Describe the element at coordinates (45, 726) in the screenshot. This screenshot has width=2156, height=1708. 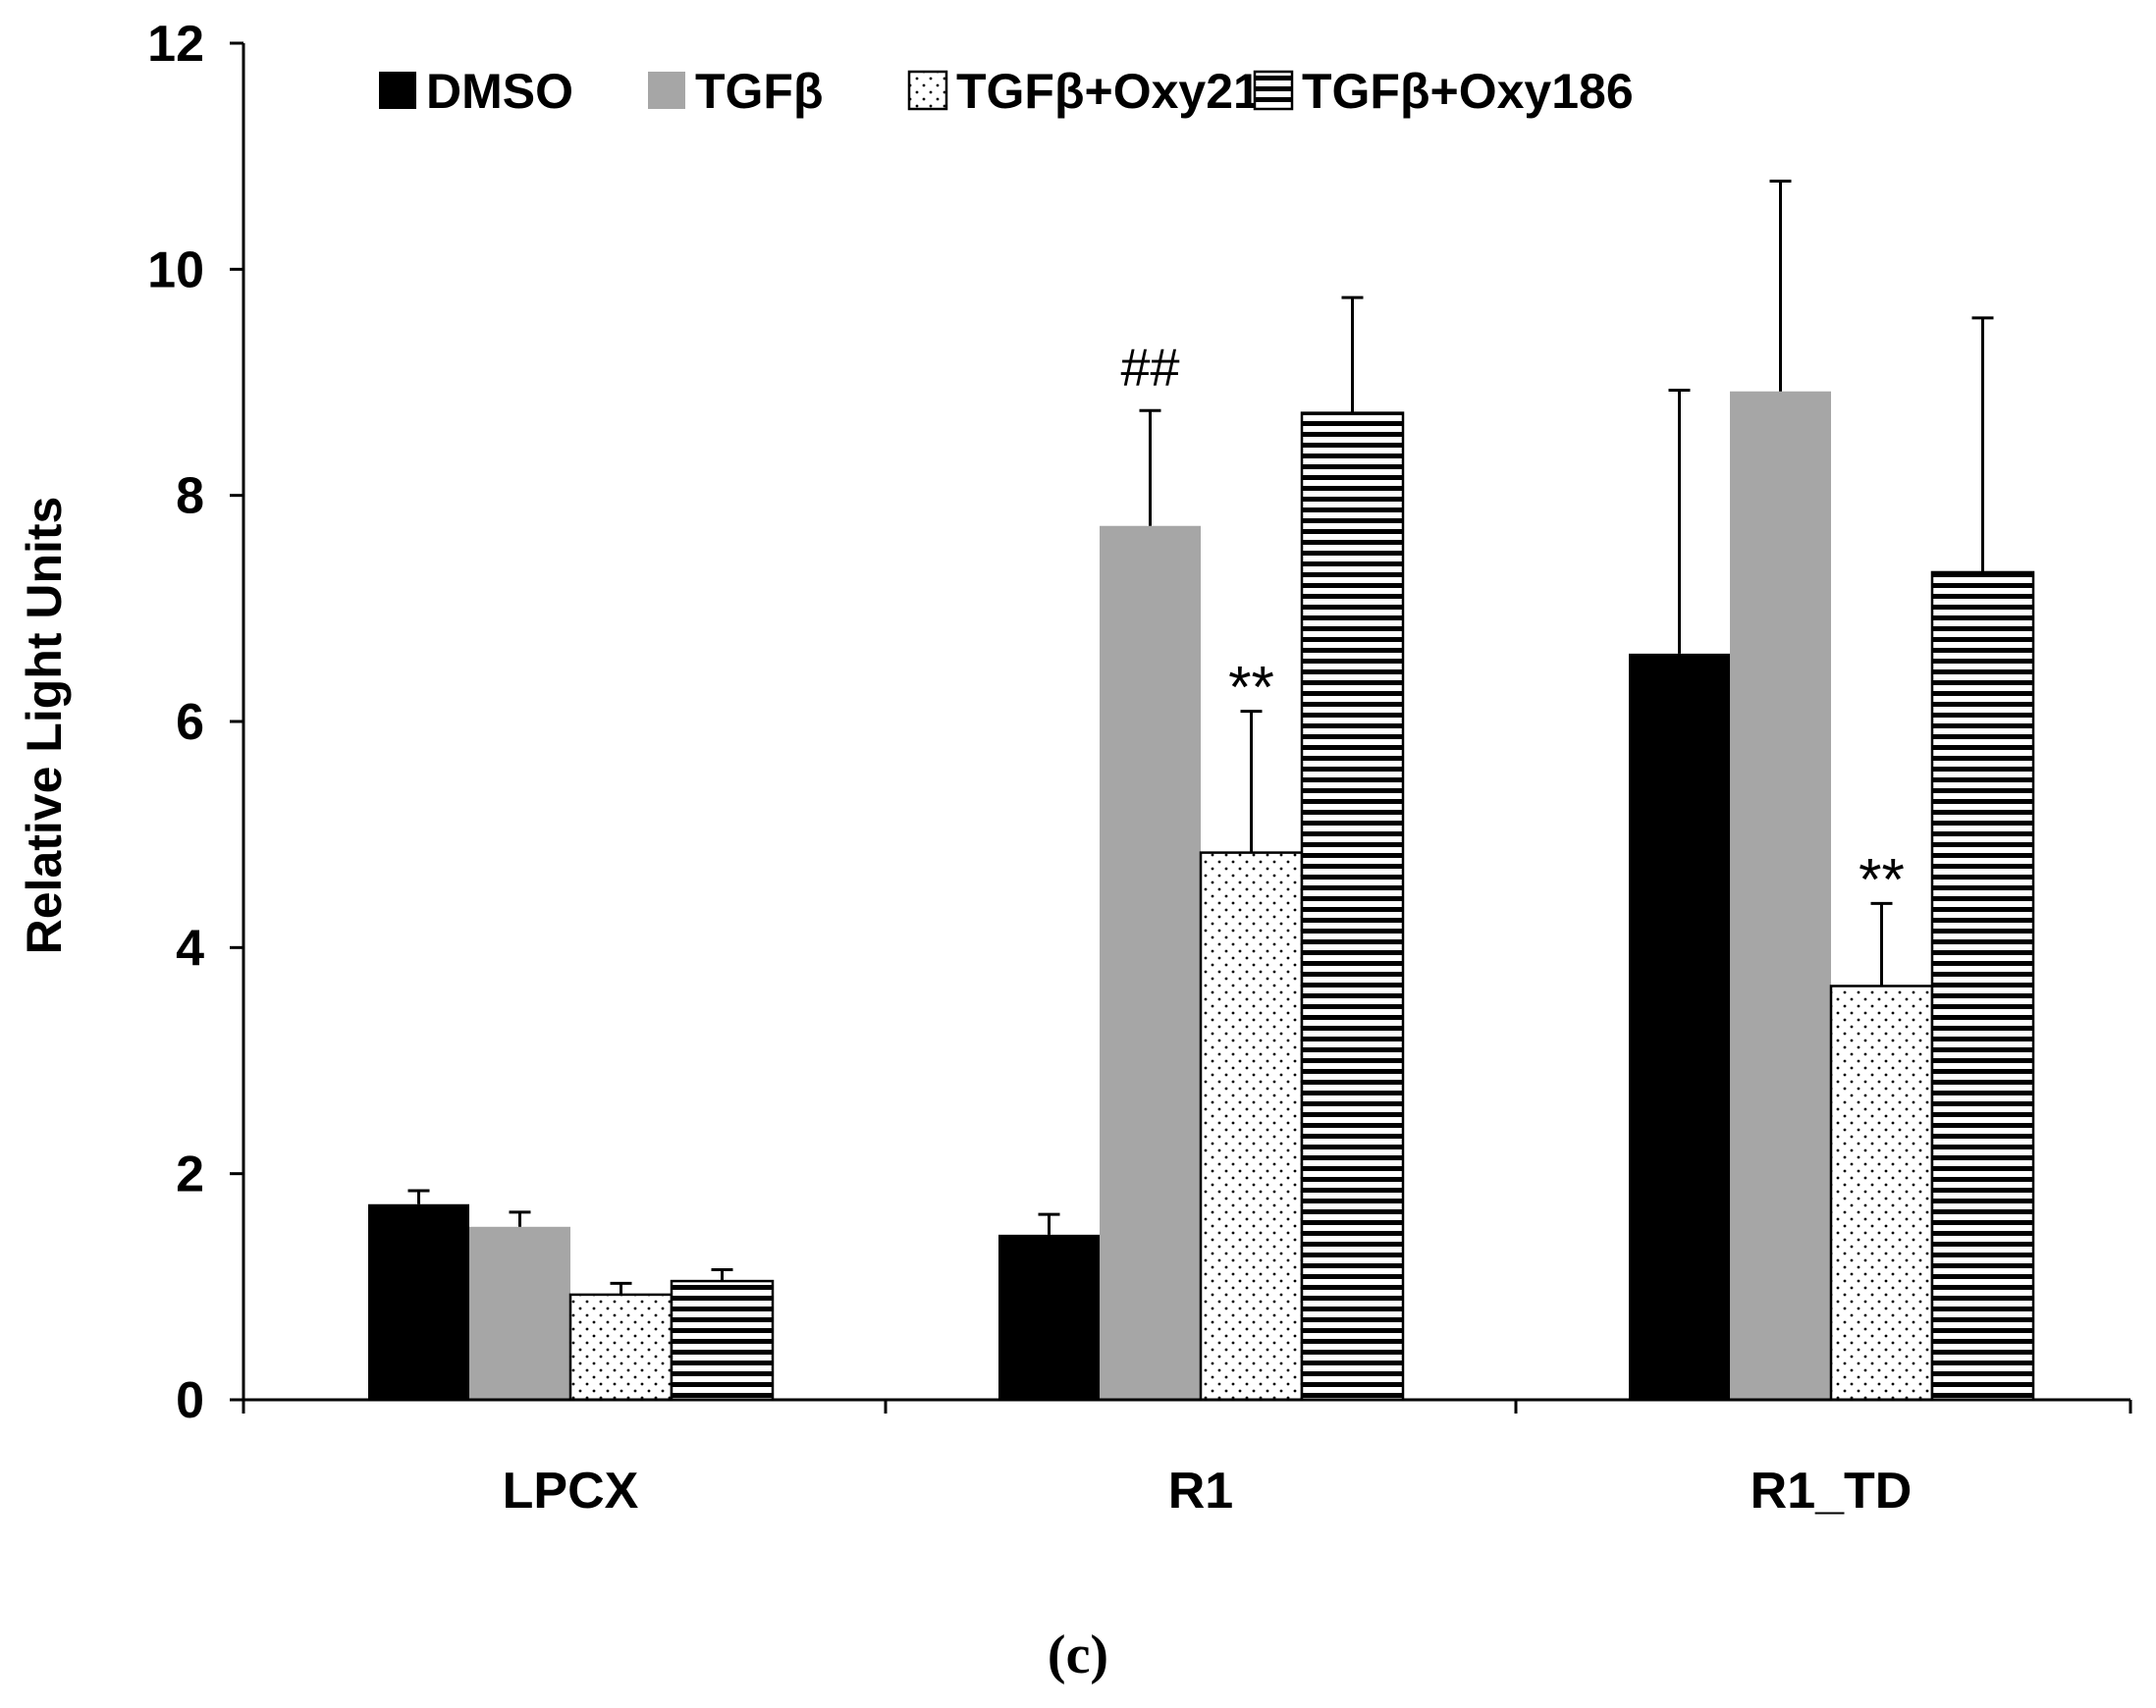
I see `y-axis-label: Relative Light Units` at that location.